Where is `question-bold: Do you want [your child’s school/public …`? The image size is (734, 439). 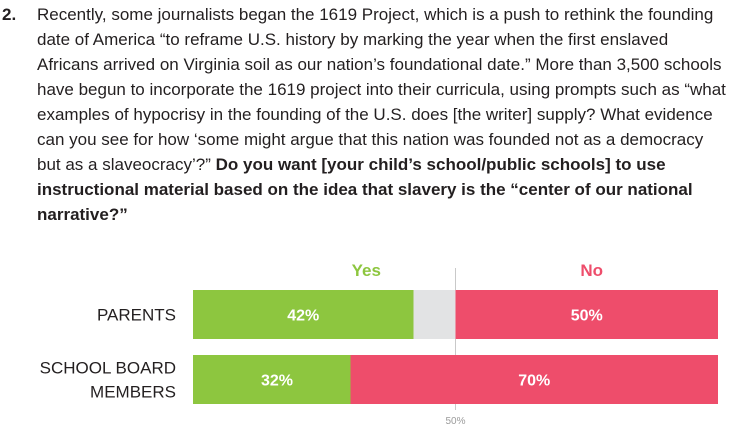
question-bold: Do you want [your child’s school/public … is located at coordinates (365, 189).